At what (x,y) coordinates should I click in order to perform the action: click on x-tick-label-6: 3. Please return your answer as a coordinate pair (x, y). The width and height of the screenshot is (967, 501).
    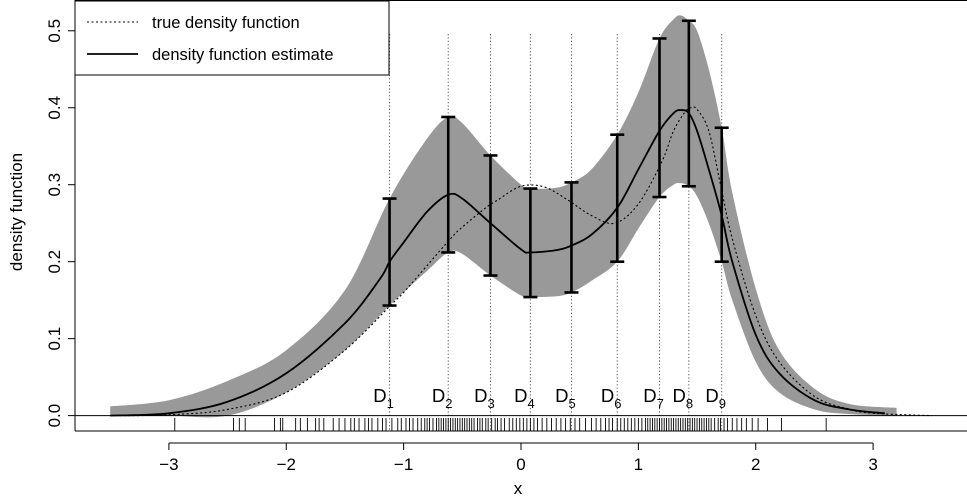
    Looking at the image, I should click on (872, 464).